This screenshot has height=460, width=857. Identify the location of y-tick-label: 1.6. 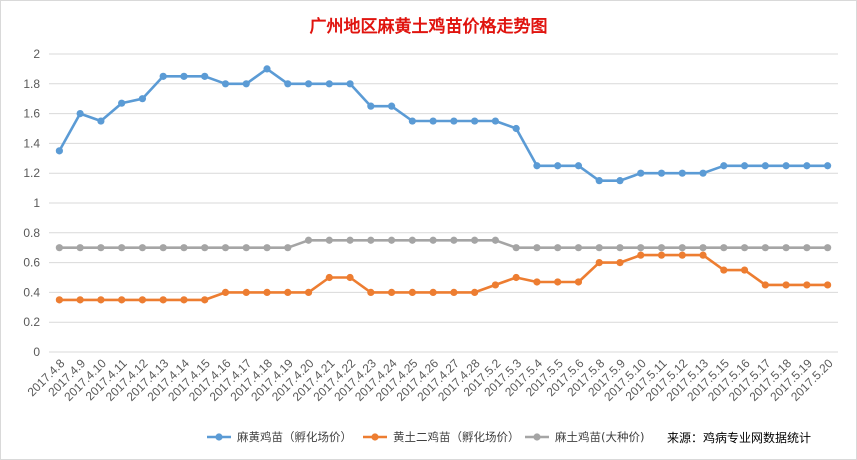
(31, 114).